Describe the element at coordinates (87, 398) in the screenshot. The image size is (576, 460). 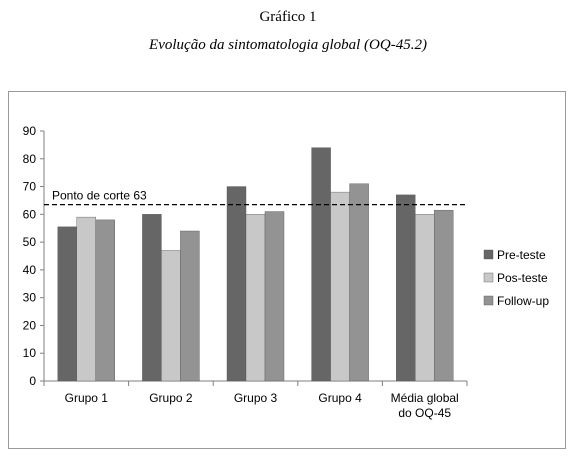
I see `x-category-label: Grupo 1` at that location.